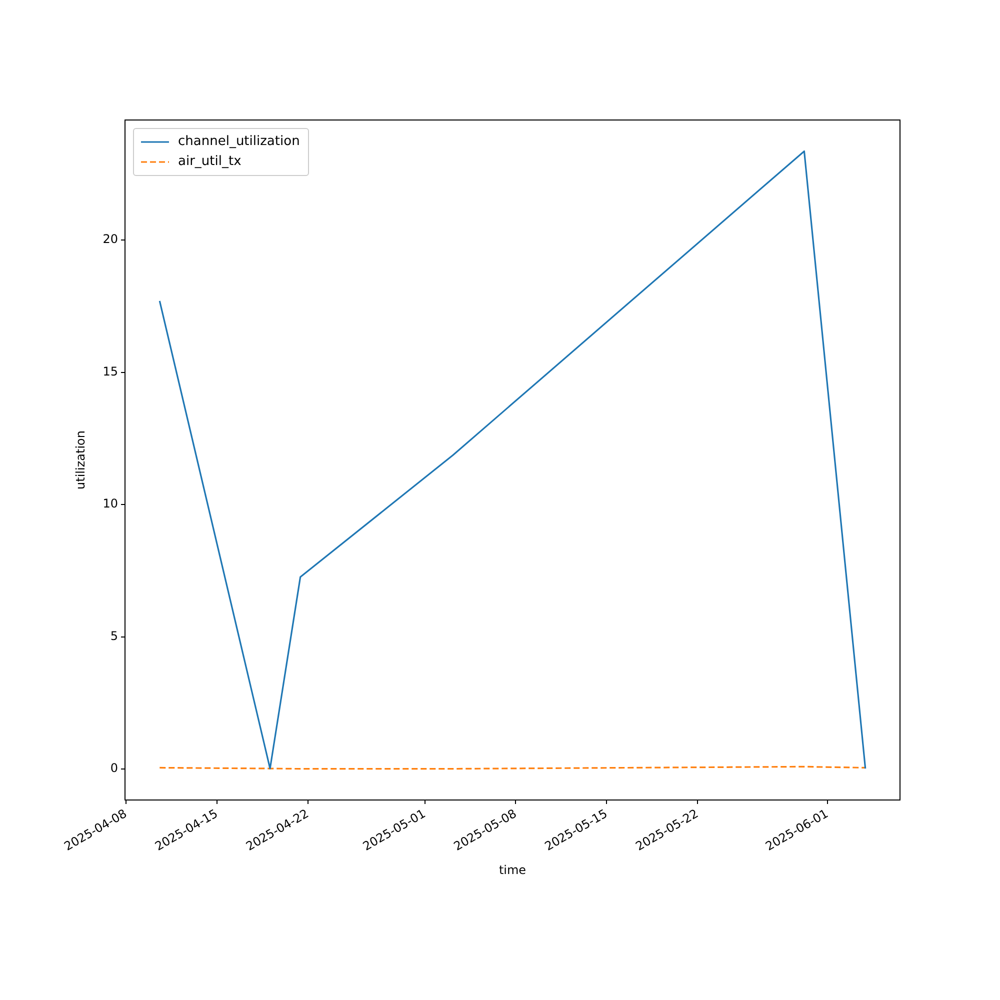 Image resolution: width=1000 pixels, height=1000 pixels. Describe the element at coordinates (239, 142) in the screenshot. I see `legend-label: channel_utilization` at that location.